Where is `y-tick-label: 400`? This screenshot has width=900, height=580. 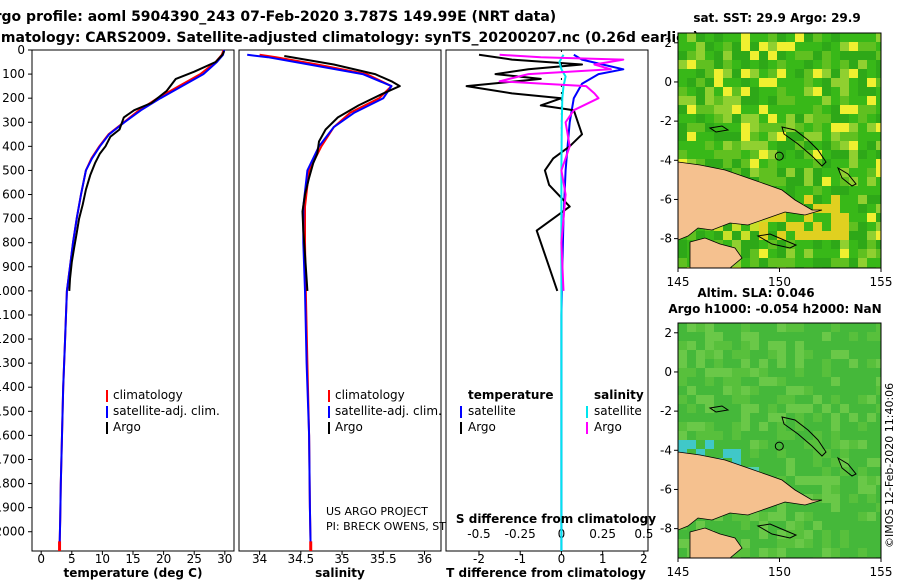
y-tick-label: 400 is located at coordinates (13, 146).